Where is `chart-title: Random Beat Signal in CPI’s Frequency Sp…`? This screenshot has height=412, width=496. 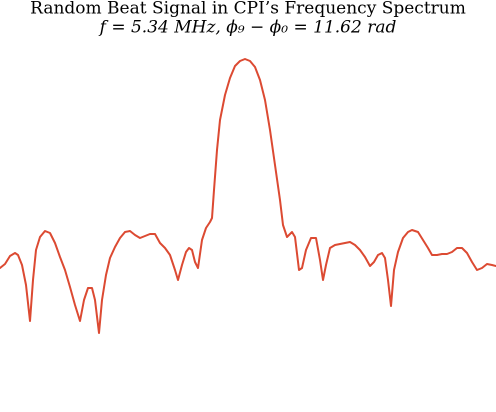 chart-title: Random Beat Signal in CPI’s Frequency Sp… is located at coordinates (248, 9).